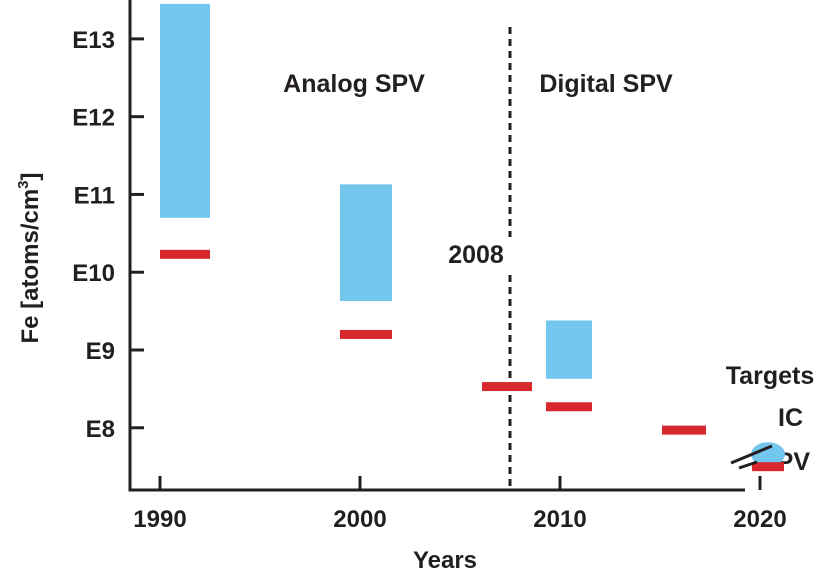 The height and width of the screenshot is (582, 823). I want to click on y-axis-label: Fe [atoms/cm3], so click(29, 257).